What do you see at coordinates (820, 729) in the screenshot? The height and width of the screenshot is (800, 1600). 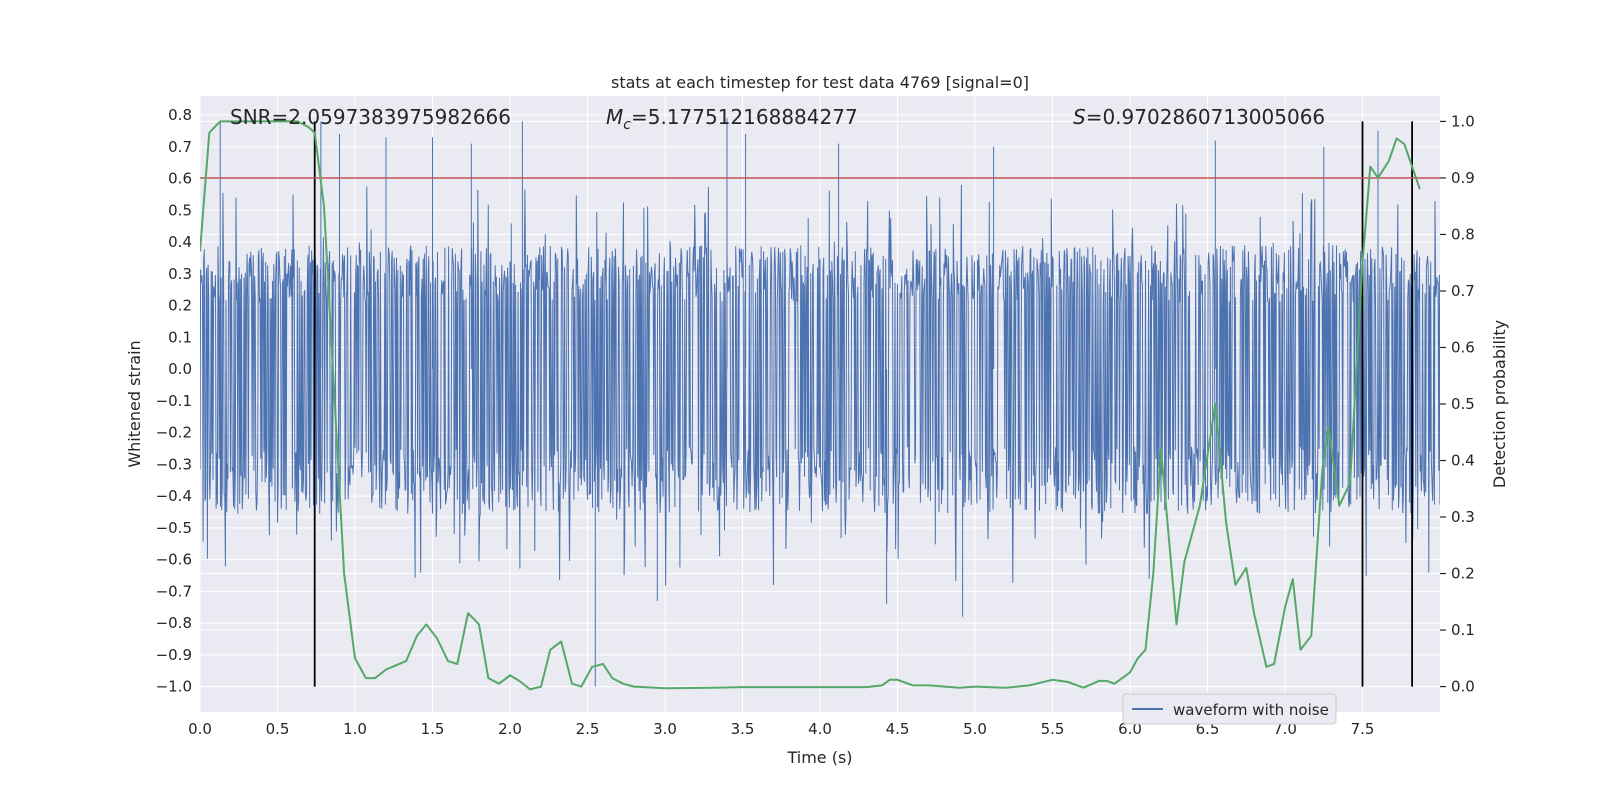 I see `x-tick-label: 4.0` at bounding box center [820, 729].